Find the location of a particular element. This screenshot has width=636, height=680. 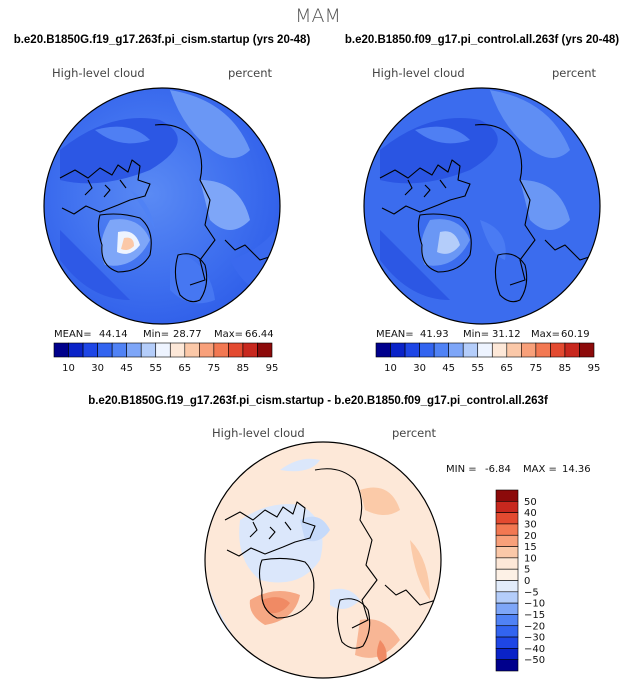

colorbar-tick-label: −50 is located at coordinates (534, 660).